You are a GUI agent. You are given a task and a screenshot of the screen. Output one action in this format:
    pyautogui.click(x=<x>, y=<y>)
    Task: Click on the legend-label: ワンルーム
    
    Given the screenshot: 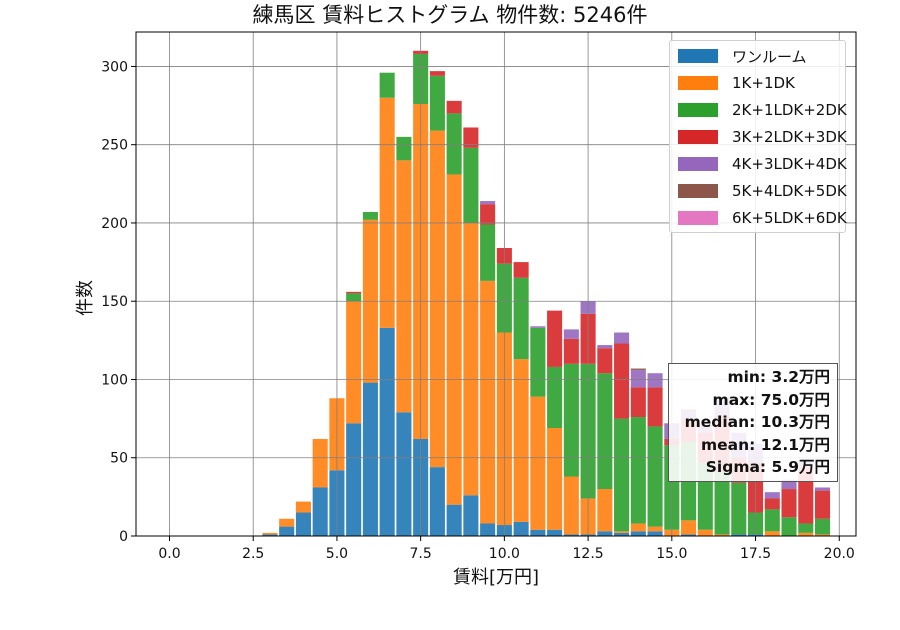 What is the action you would take?
    pyautogui.click(x=769, y=56)
    